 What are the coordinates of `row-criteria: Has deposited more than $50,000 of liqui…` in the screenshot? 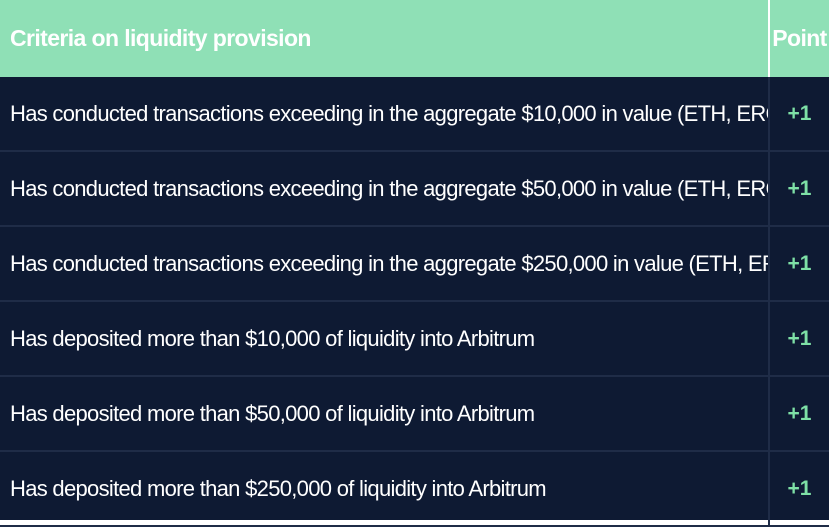 It's located at (272, 413).